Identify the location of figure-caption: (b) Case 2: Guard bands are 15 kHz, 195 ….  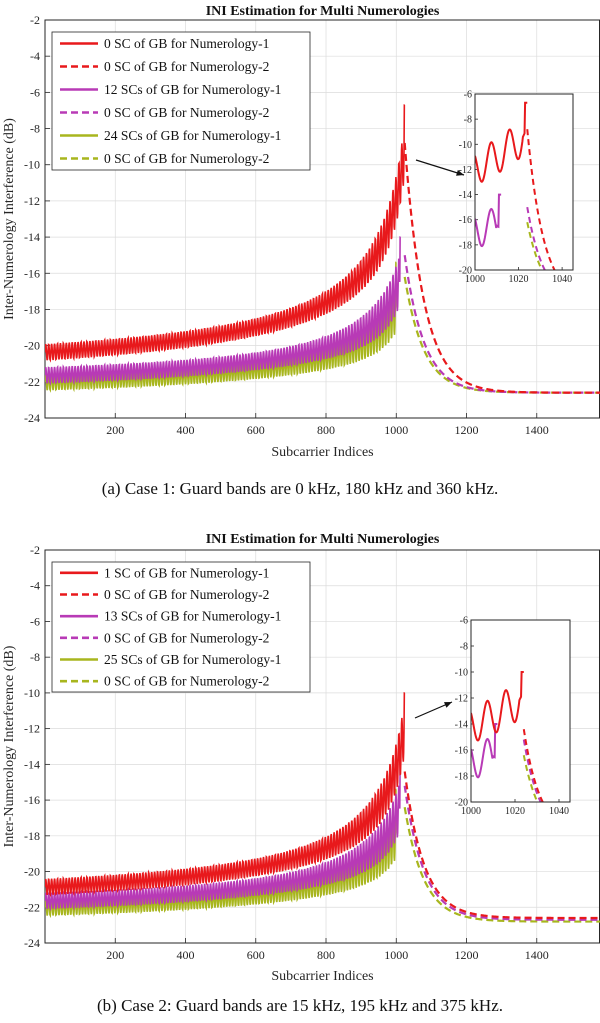
(300, 1005).